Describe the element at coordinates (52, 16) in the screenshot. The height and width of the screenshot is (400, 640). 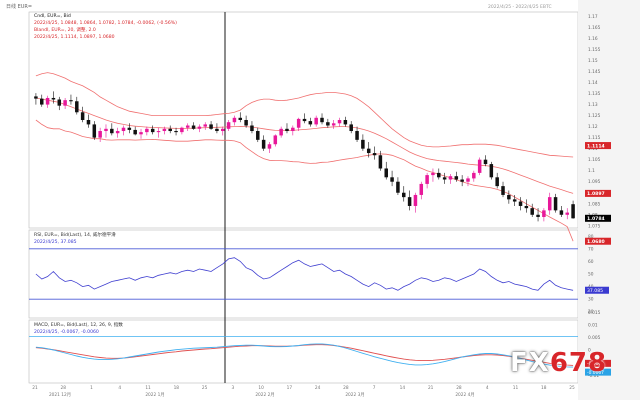
I see `price-header-line1: Cndl, EUR=, Bid` at that location.